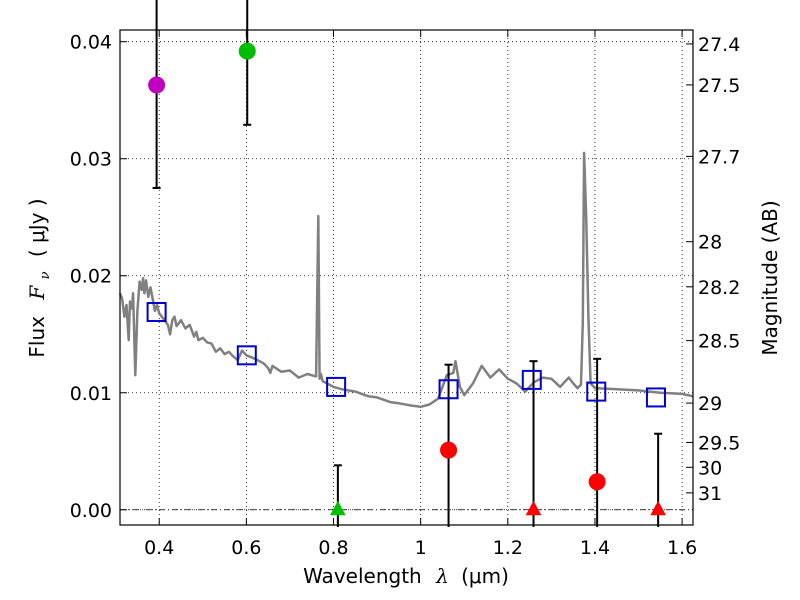 The image size is (800, 600). Describe the element at coordinates (682, 548) in the screenshot. I see `x-tick-label: 1.6` at that location.